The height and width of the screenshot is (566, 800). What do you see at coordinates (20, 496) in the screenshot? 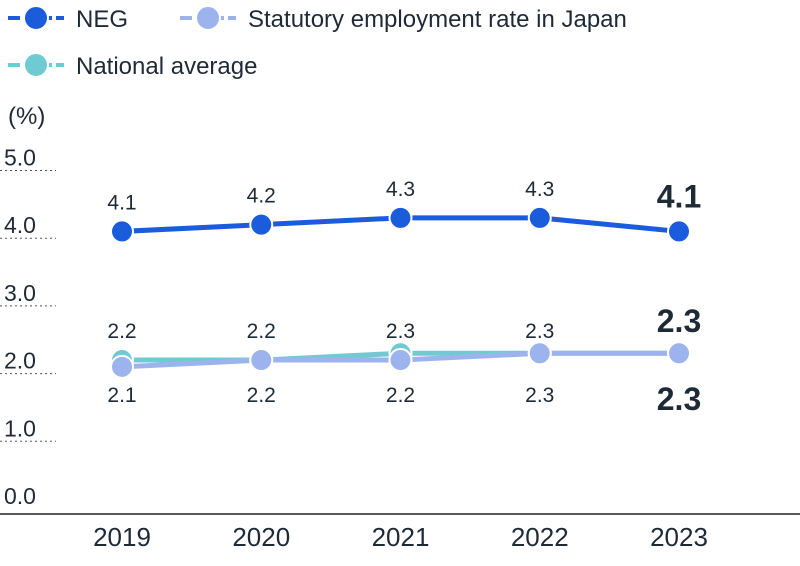
I see `y-tick-label: 0.0` at bounding box center [20, 496].